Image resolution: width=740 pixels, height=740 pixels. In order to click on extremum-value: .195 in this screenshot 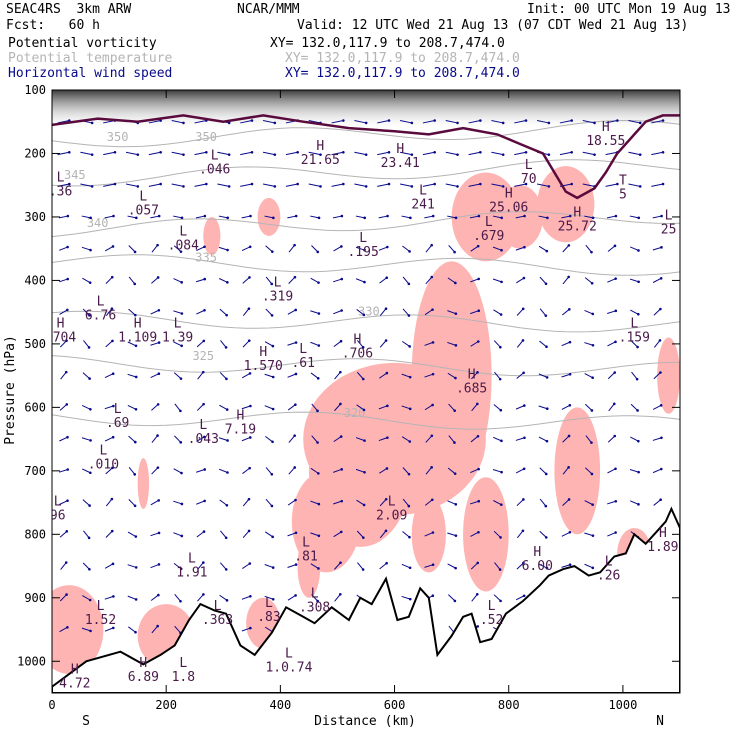, I will do `click(362, 252)`.